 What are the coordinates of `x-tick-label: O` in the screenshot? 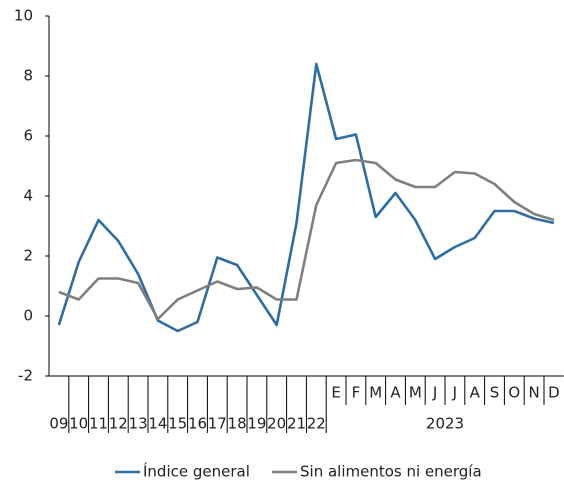 It's located at (514, 393).